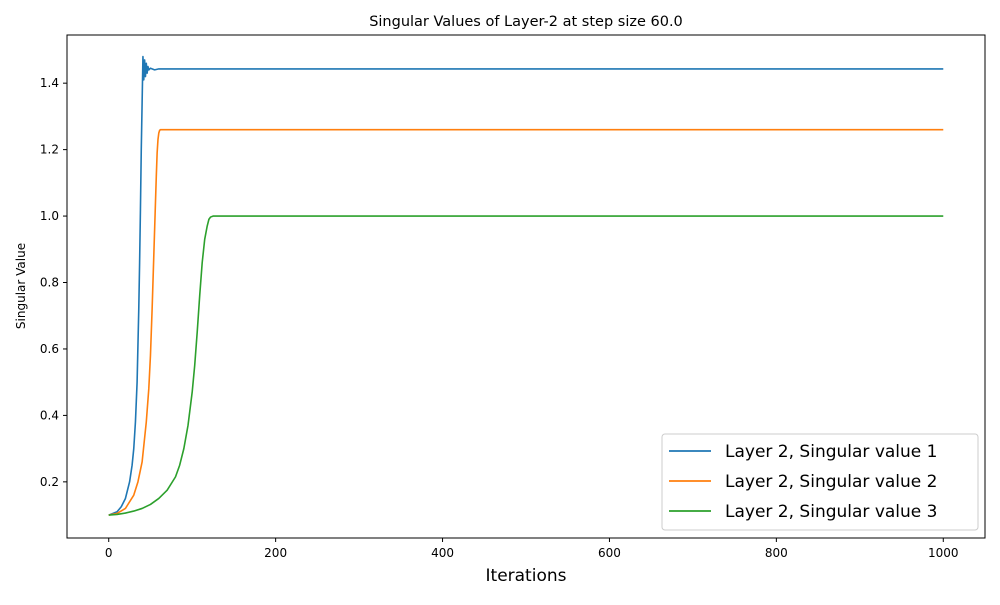 This screenshot has width=1000, height=605. What do you see at coordinates (109, 553) in the screenshot?
I see `x-tick-label: 0` at bounding box center [109, 553].